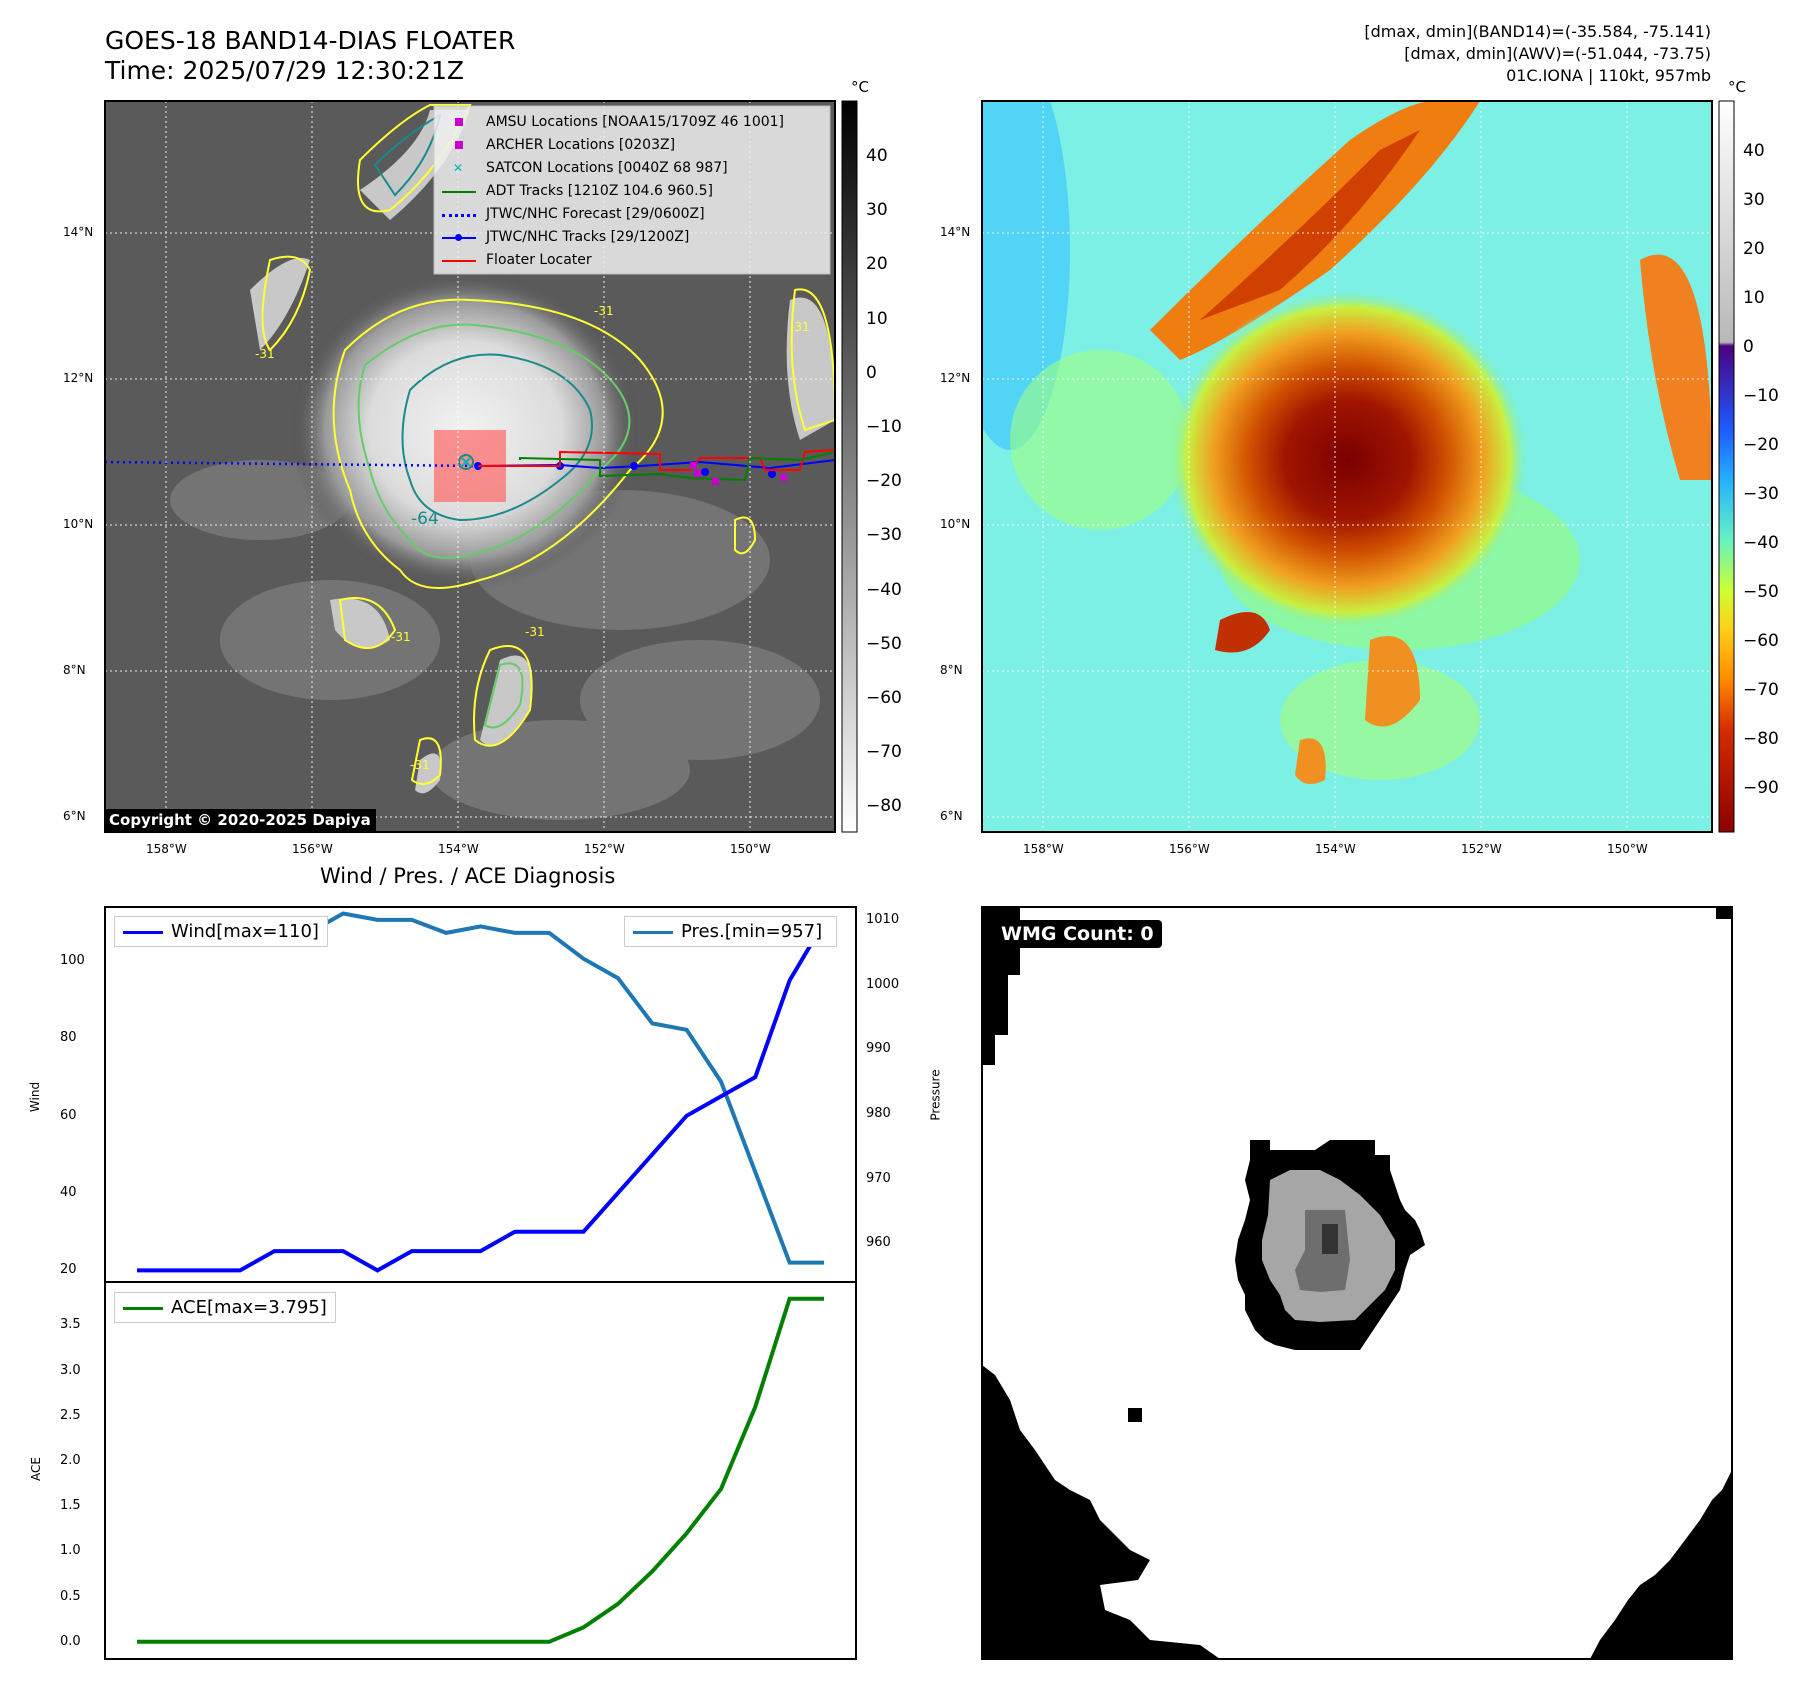  What do you see at coordinates (221, 931) in the screenshot?
I see `wind-legend: Wind[max=110]` at bounding box center [221, 931].